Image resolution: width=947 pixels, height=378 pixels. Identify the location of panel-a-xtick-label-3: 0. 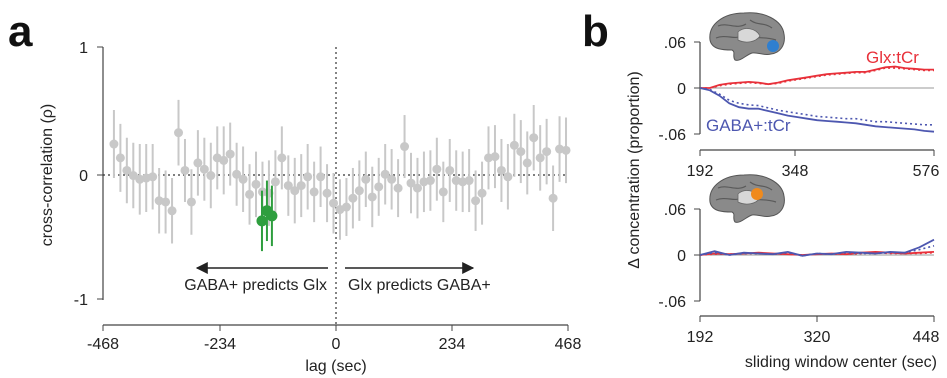
(336, 344).